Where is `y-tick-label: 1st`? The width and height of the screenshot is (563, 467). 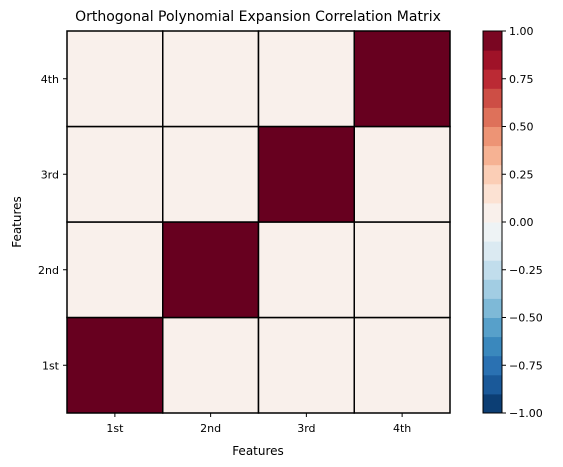 y-tick-label: 1st is located at coordinates (51, 365).